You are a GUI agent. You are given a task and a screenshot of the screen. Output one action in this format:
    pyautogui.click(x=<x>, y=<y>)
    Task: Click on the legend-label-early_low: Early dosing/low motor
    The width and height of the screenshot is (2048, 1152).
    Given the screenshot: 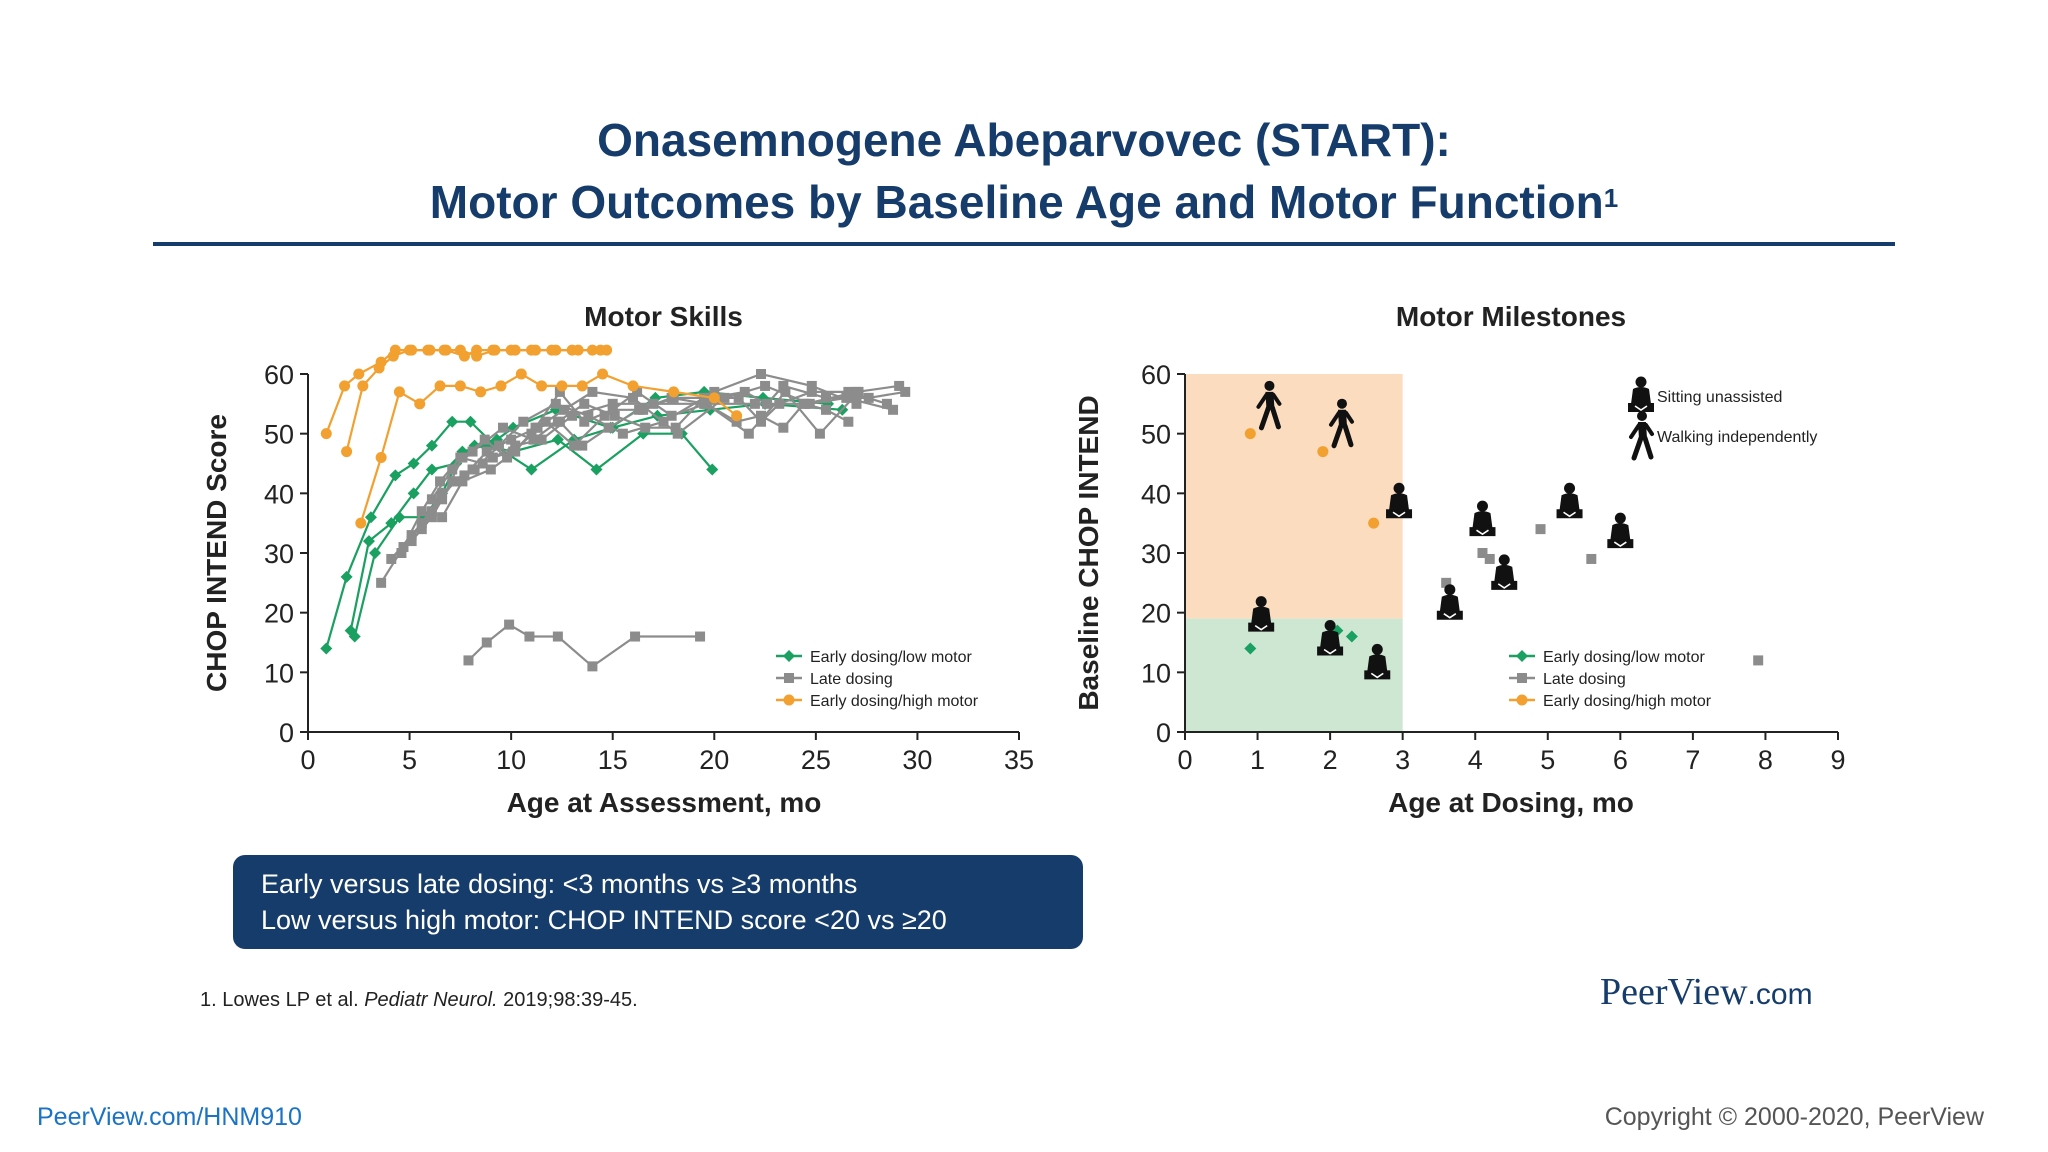 What is the action you would take?
    pyautogui.click(x=891, y=657)
    